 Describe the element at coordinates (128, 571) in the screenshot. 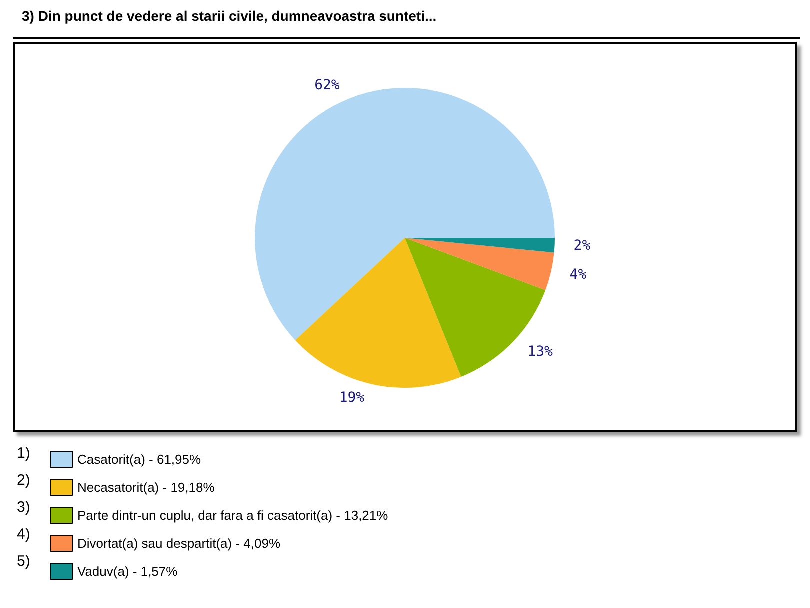

I see `legend-label: Vaduv(a) - 1,57%` at that location.